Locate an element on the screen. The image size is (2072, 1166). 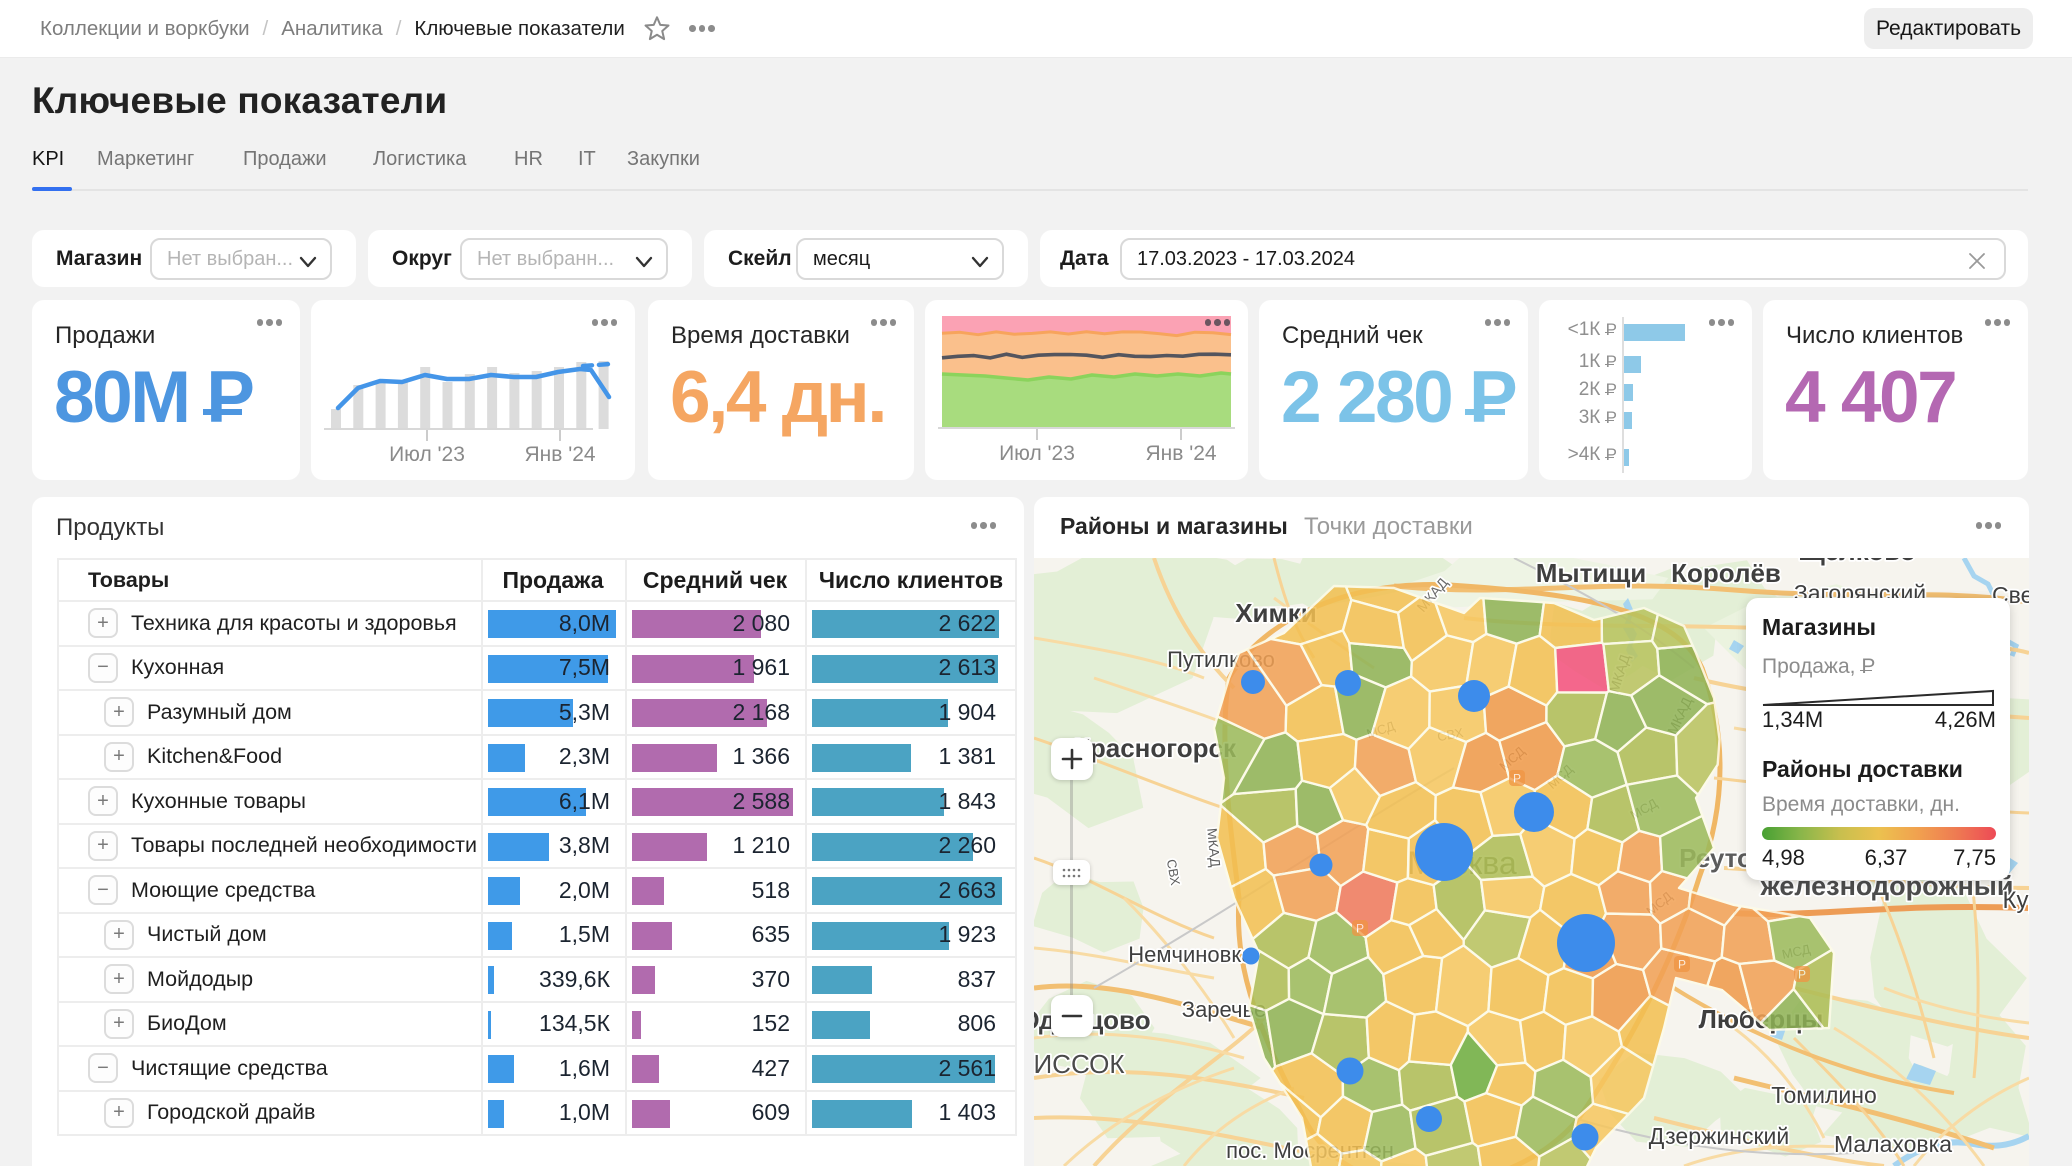
svg-text: Дзержинский is located at coordinates (1719, 1136).